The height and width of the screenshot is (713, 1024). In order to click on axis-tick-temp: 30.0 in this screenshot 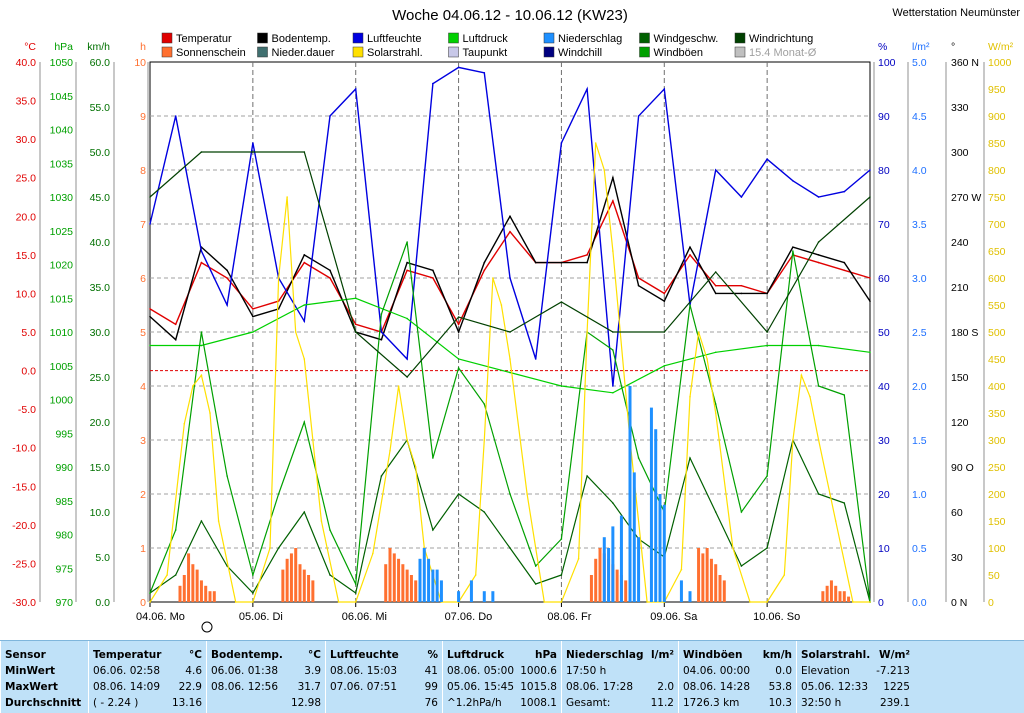, I will do `click(26, 140)`.